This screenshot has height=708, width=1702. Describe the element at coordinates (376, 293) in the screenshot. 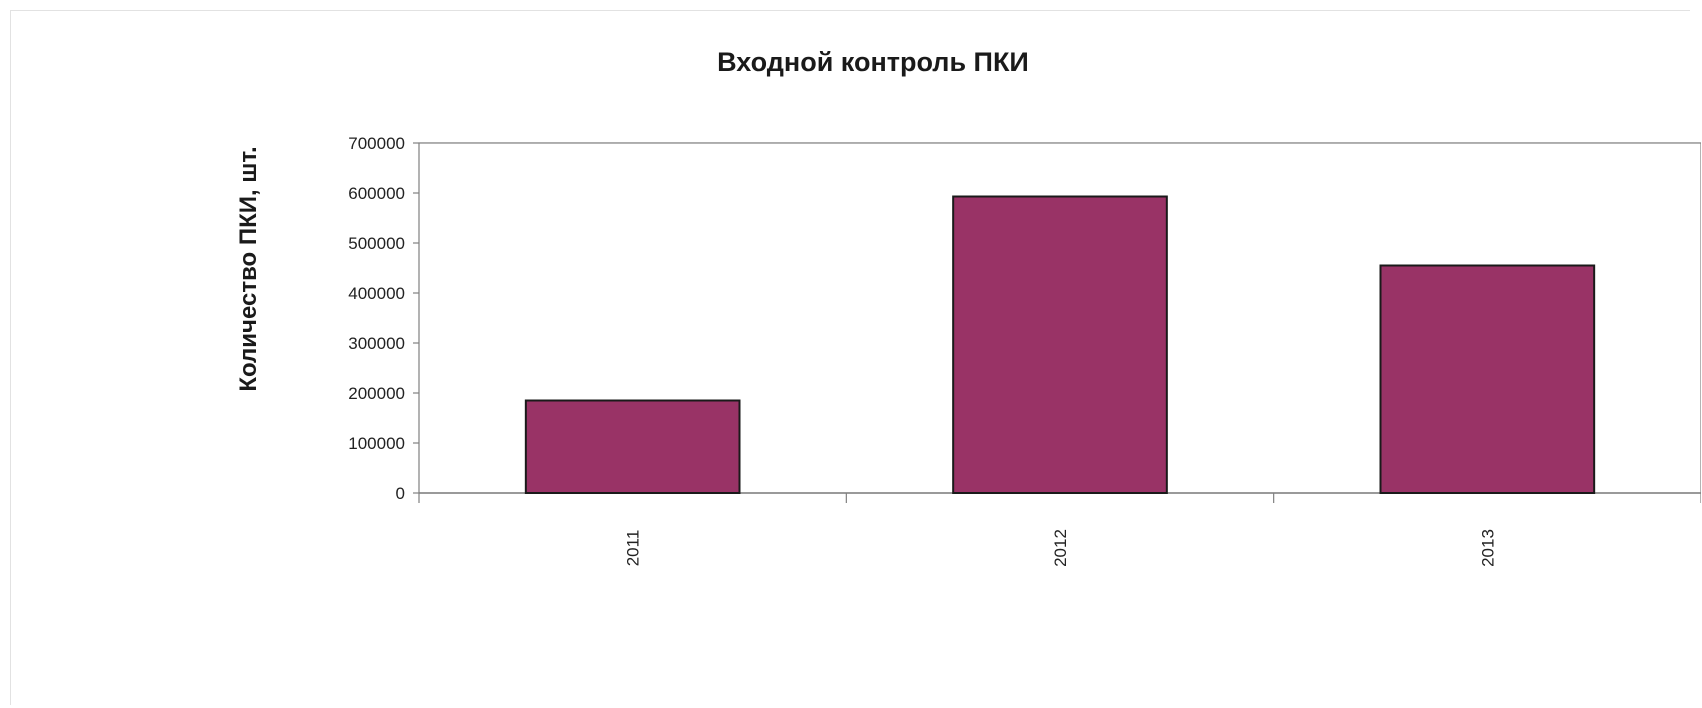

I see `y-tick-label: 400000` at that location.